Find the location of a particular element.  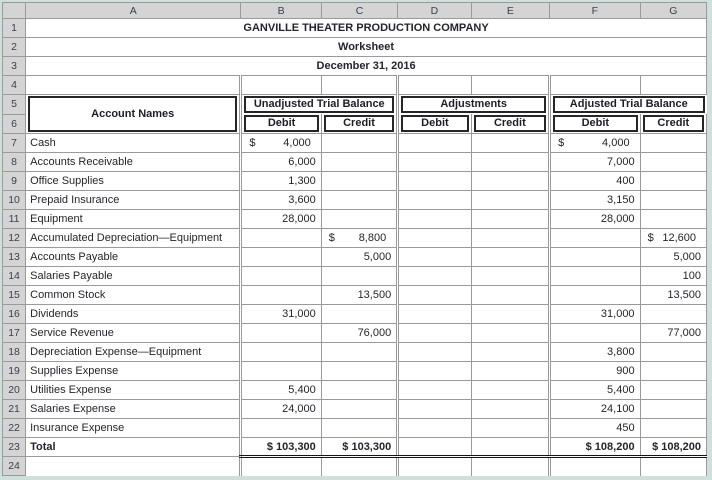

cell-B18 is located at coordinates (280, 352).